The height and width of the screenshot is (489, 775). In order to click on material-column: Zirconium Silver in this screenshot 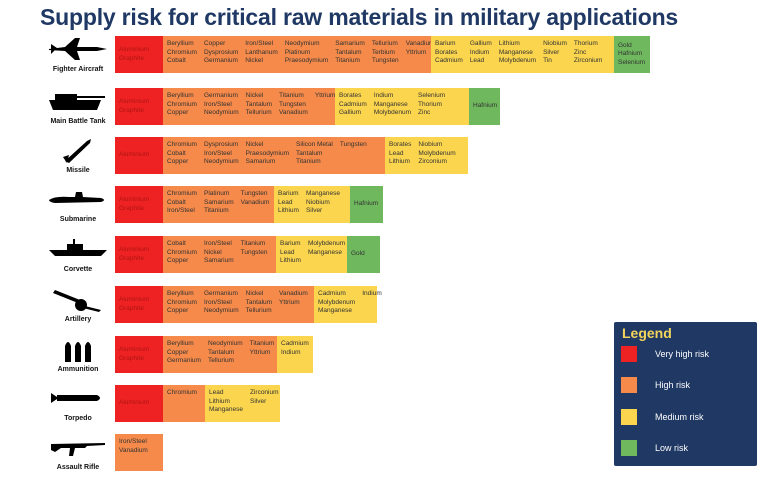, I will do `click(264, 397)`.